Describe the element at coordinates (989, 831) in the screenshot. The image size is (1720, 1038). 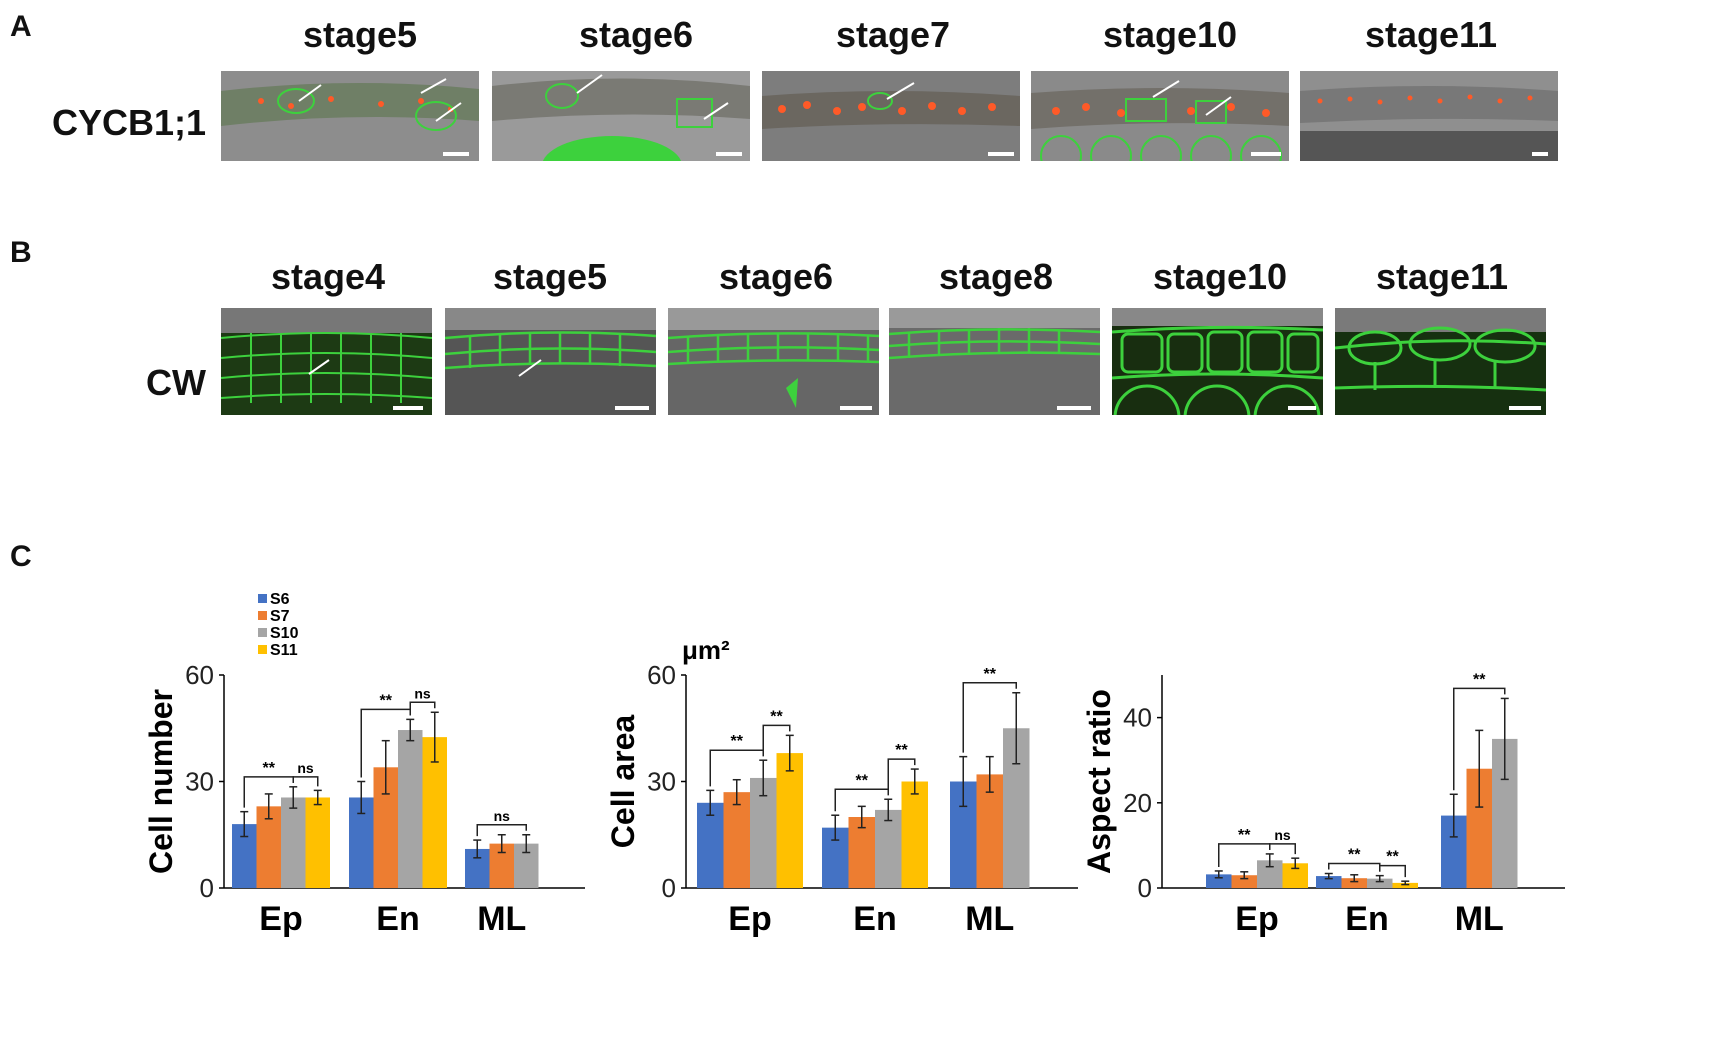
I see `bar-S7-ML` at that location.